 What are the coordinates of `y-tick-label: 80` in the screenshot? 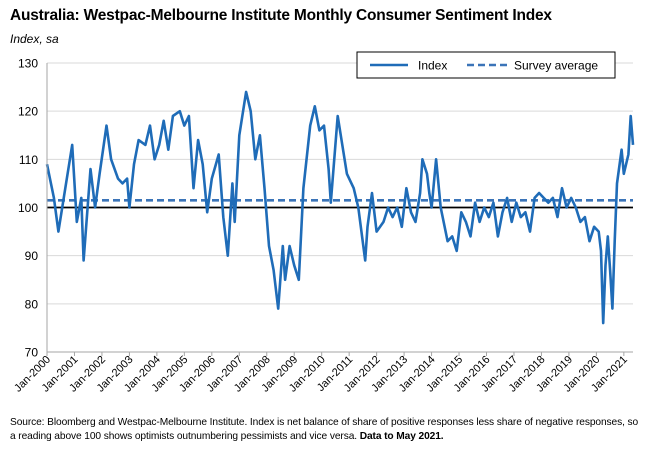 It's located at (32, 304).